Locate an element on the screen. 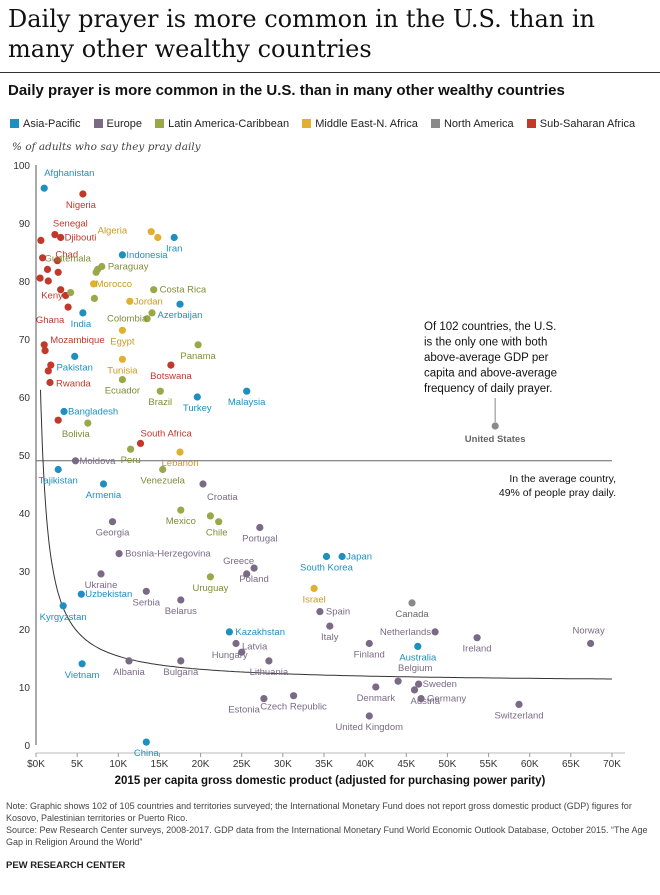 This screenshot has height=895, width=660. data-point-kyrgyzstan is located at coordinates (63, 606).